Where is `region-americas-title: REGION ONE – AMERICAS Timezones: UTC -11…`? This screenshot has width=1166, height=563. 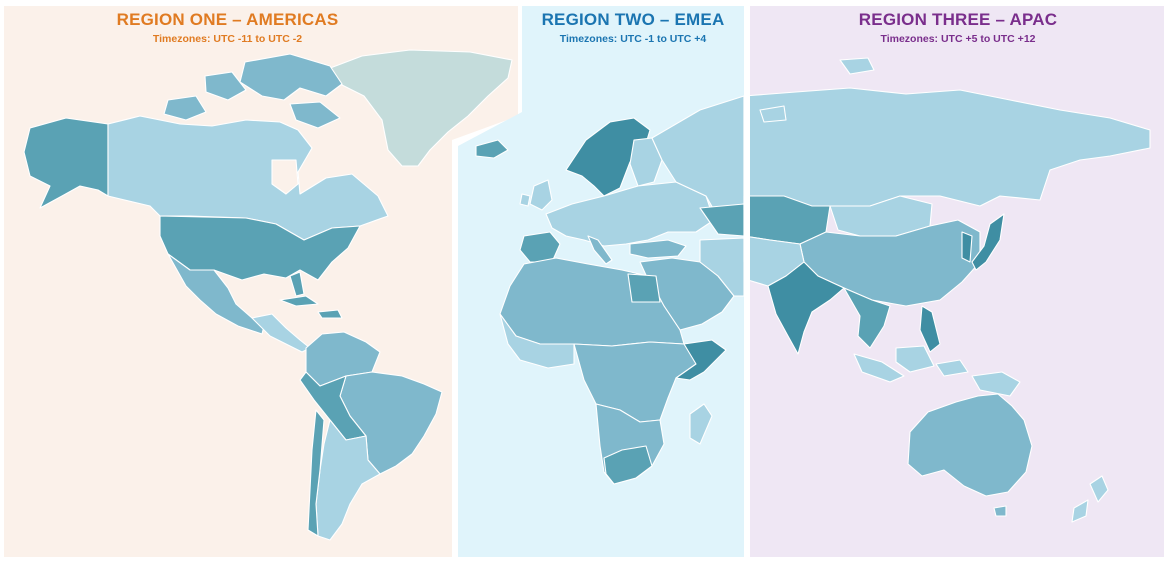 region-americas-title: REGION ONE – AMERICAS Timezones: UTC -11… is located at coordinates (227, 27).